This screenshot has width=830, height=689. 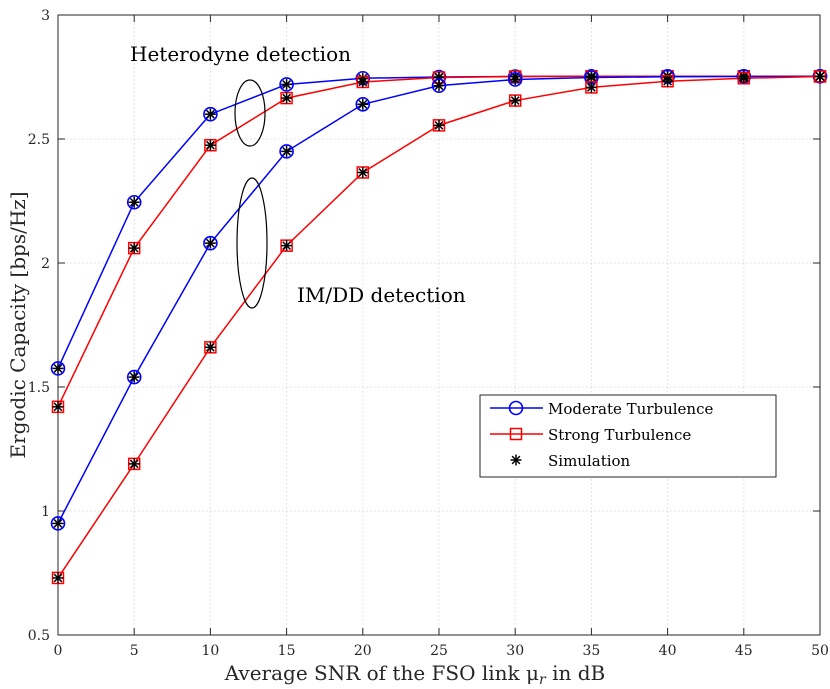 What do you see at coordinates (39, 140) in the screenshot?
I see `y-tick-label: 2.5` at bounding box center [39, 140].